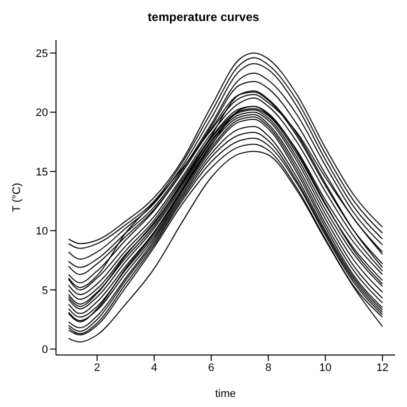 This screenshot has height=407, width=407. Describe the element at coordinates (45, 350) in the screenshot. I see `y-tick-label: 0` at that location.